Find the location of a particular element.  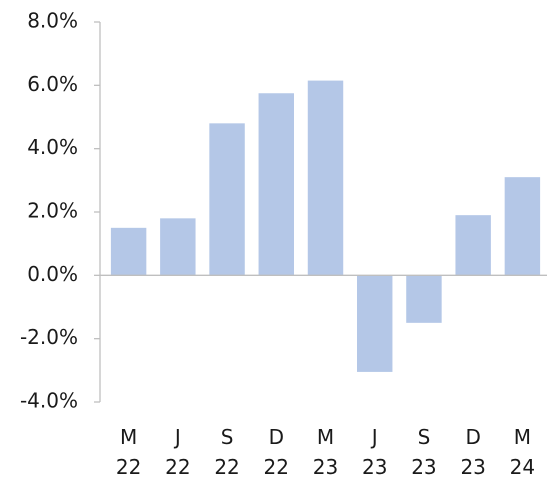

x-tick-label: D 22 is located at coordinates (276, 452).